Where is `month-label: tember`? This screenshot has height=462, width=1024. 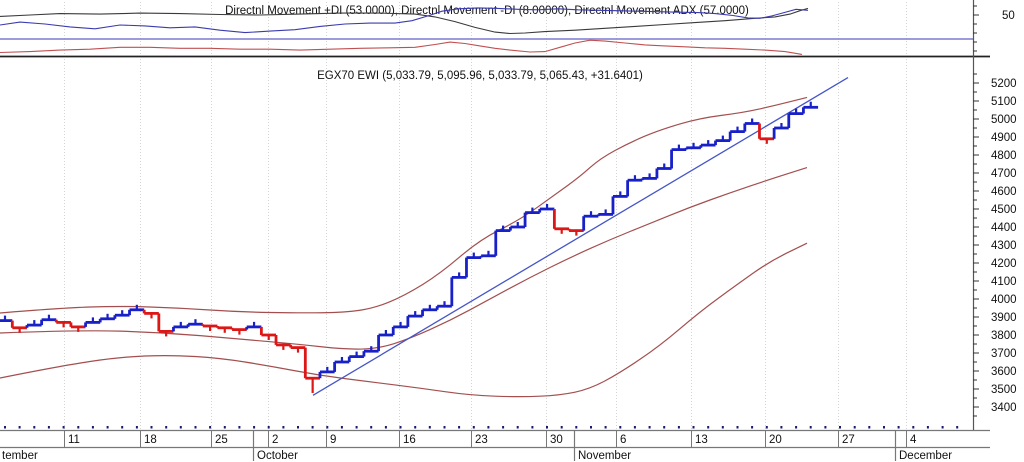
month-label: tember is located at coordinates (20, 456).